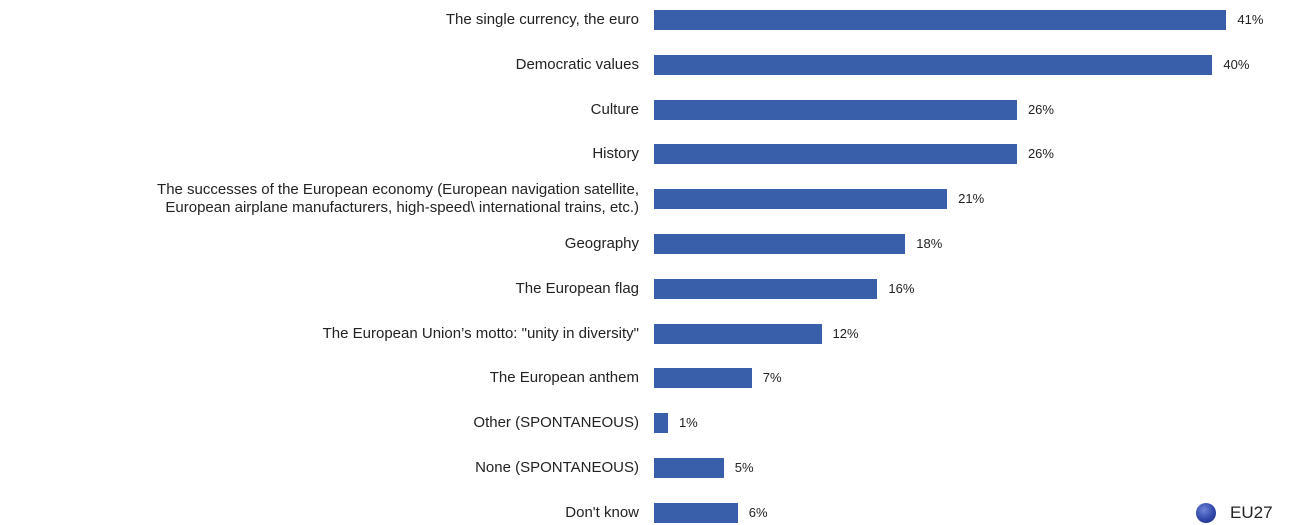 This screenshot has height=525, width=1293. What do you see at coordinates (601, 243) in the screenshot?
I see `category-label: Geography` at bounding box center [601, 243].